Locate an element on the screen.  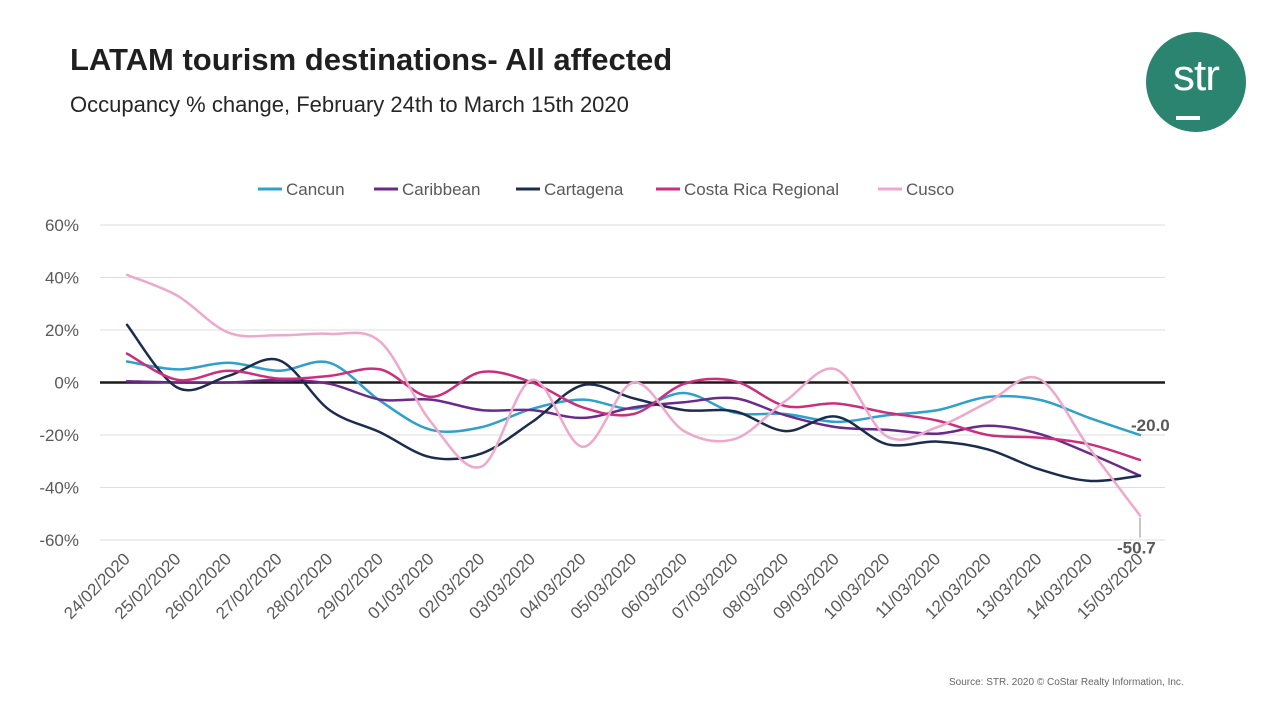
logo-underline is located at coordinates (1188, 118).